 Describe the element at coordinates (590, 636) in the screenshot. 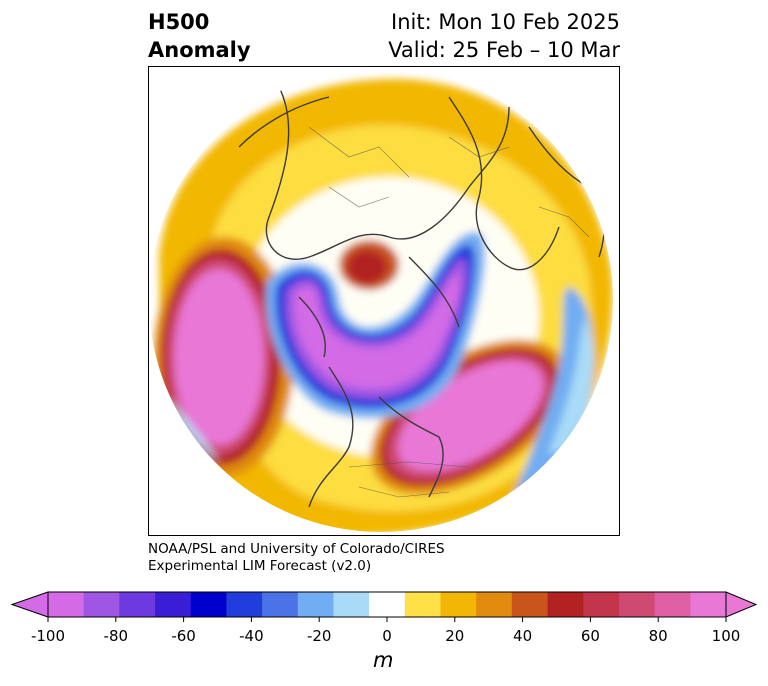

I see `colorbar-tick-label: 60` at that location.